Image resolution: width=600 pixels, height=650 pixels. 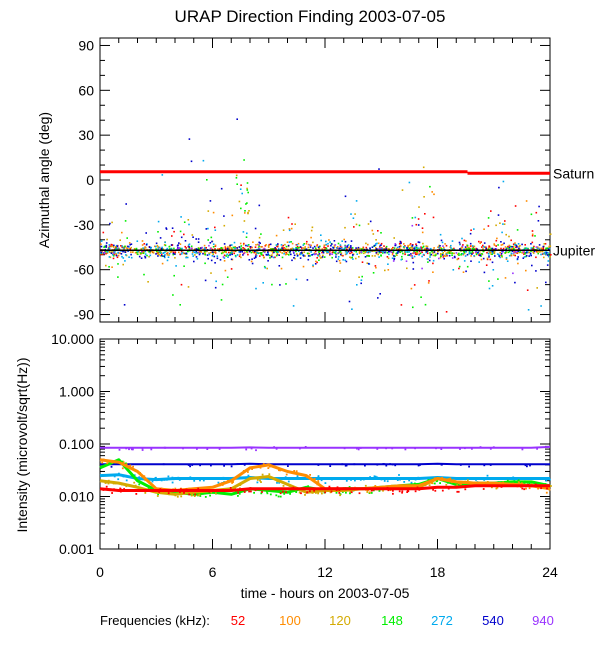 What do you see at coordinates (244, 253) in the screenshot?
I see `azimuth-point-940khz` at bounding box center [244, 253].